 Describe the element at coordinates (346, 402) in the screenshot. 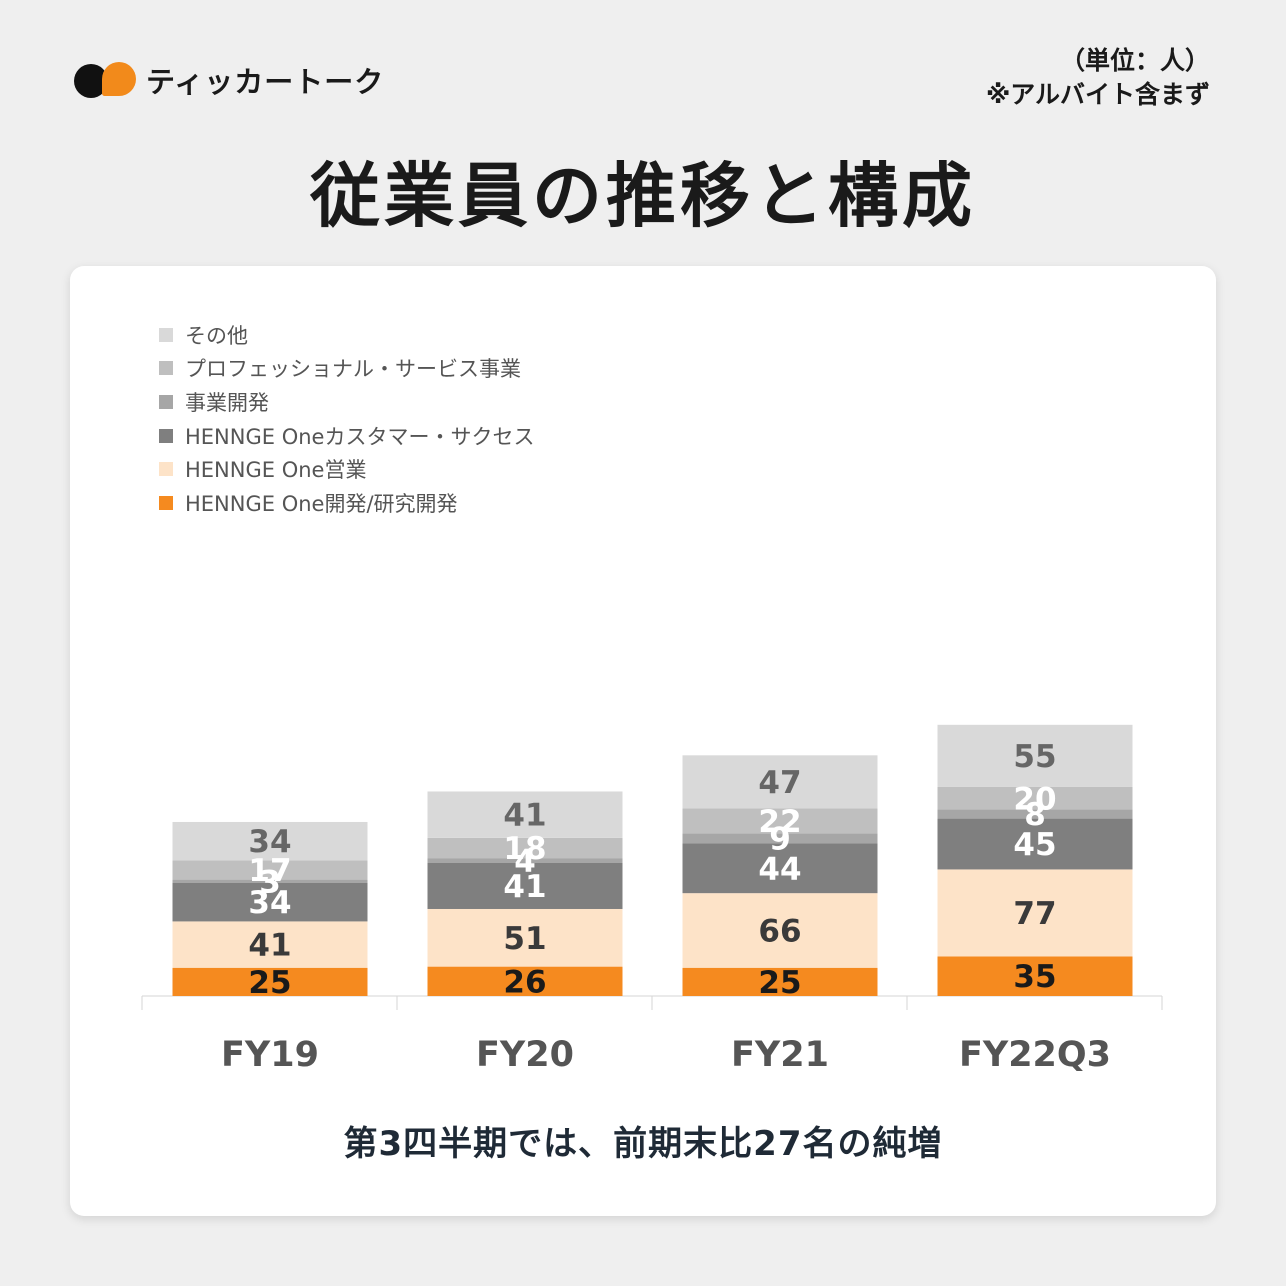

I see `legend-item: 事業開発` at that location.